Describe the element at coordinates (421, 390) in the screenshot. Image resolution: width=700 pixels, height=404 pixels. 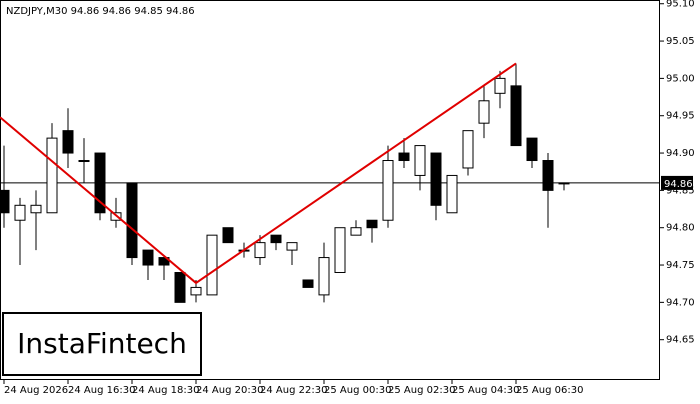
I see `x-tick-label: 25 Aug 02:30` at that location.